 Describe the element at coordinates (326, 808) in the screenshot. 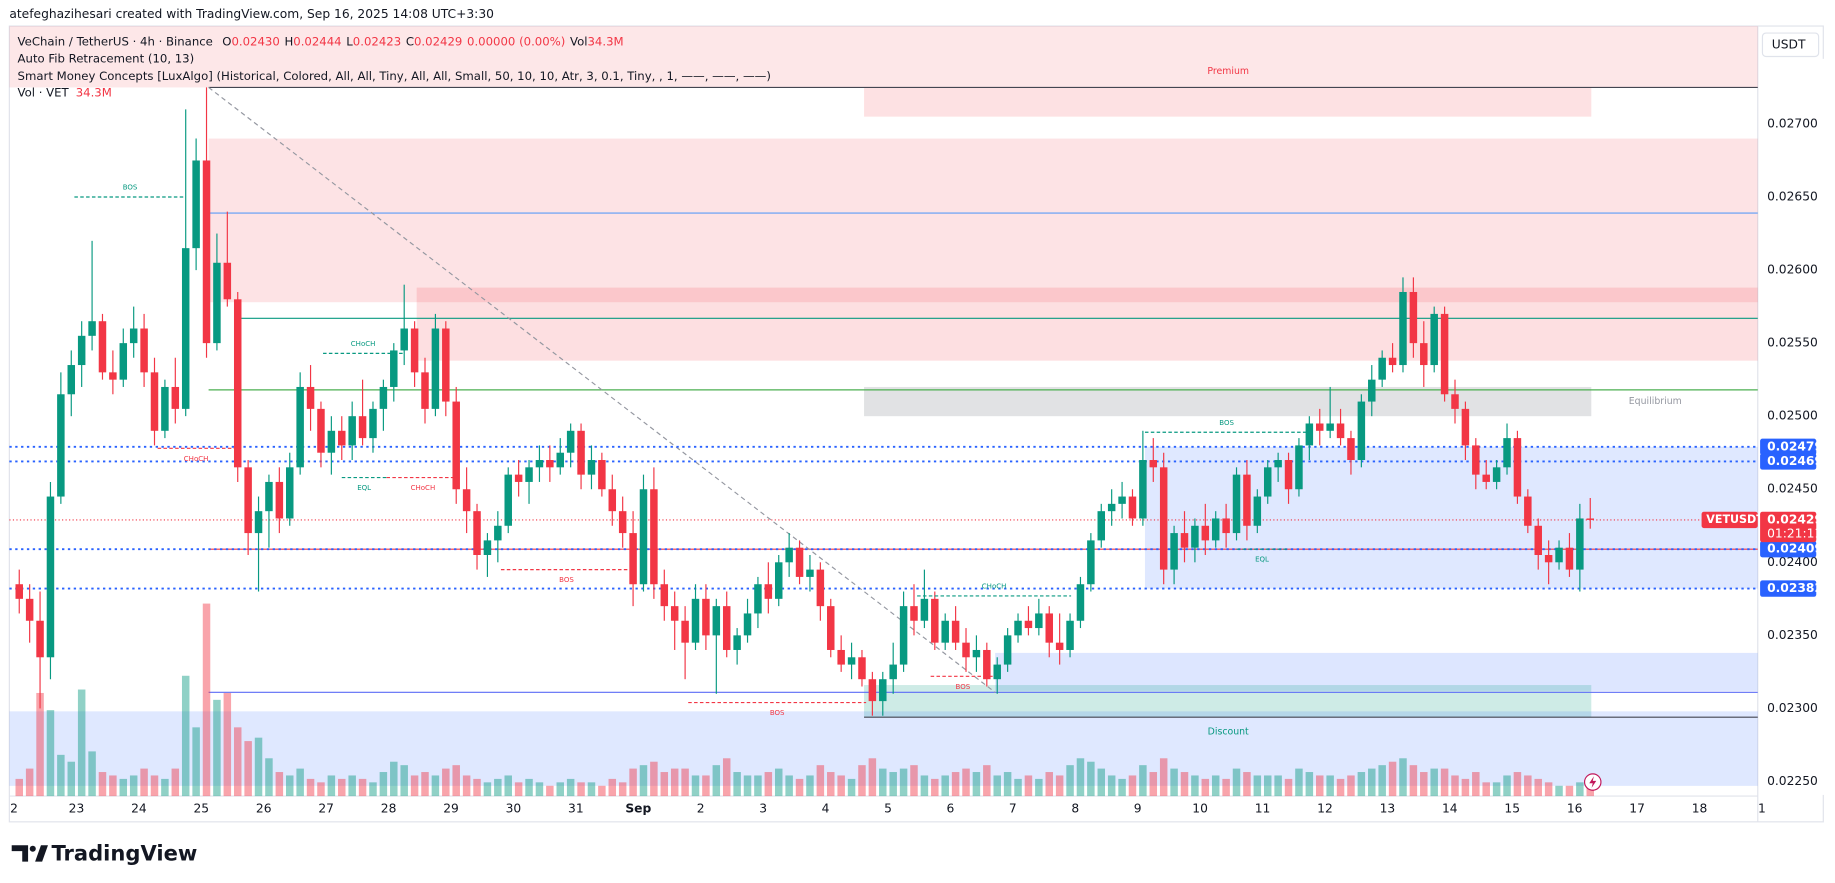

I see `x-tick-label: 27` at that location.